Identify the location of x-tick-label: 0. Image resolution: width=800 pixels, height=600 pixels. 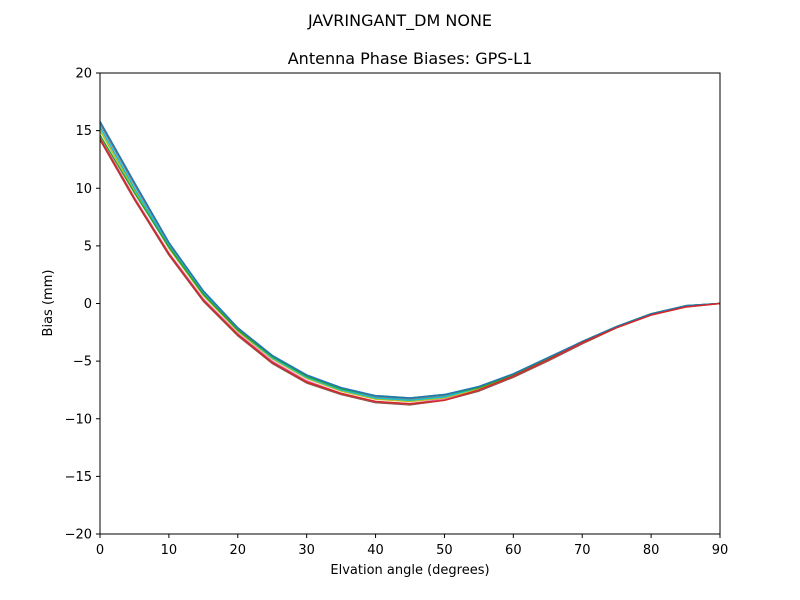
(100, 550).